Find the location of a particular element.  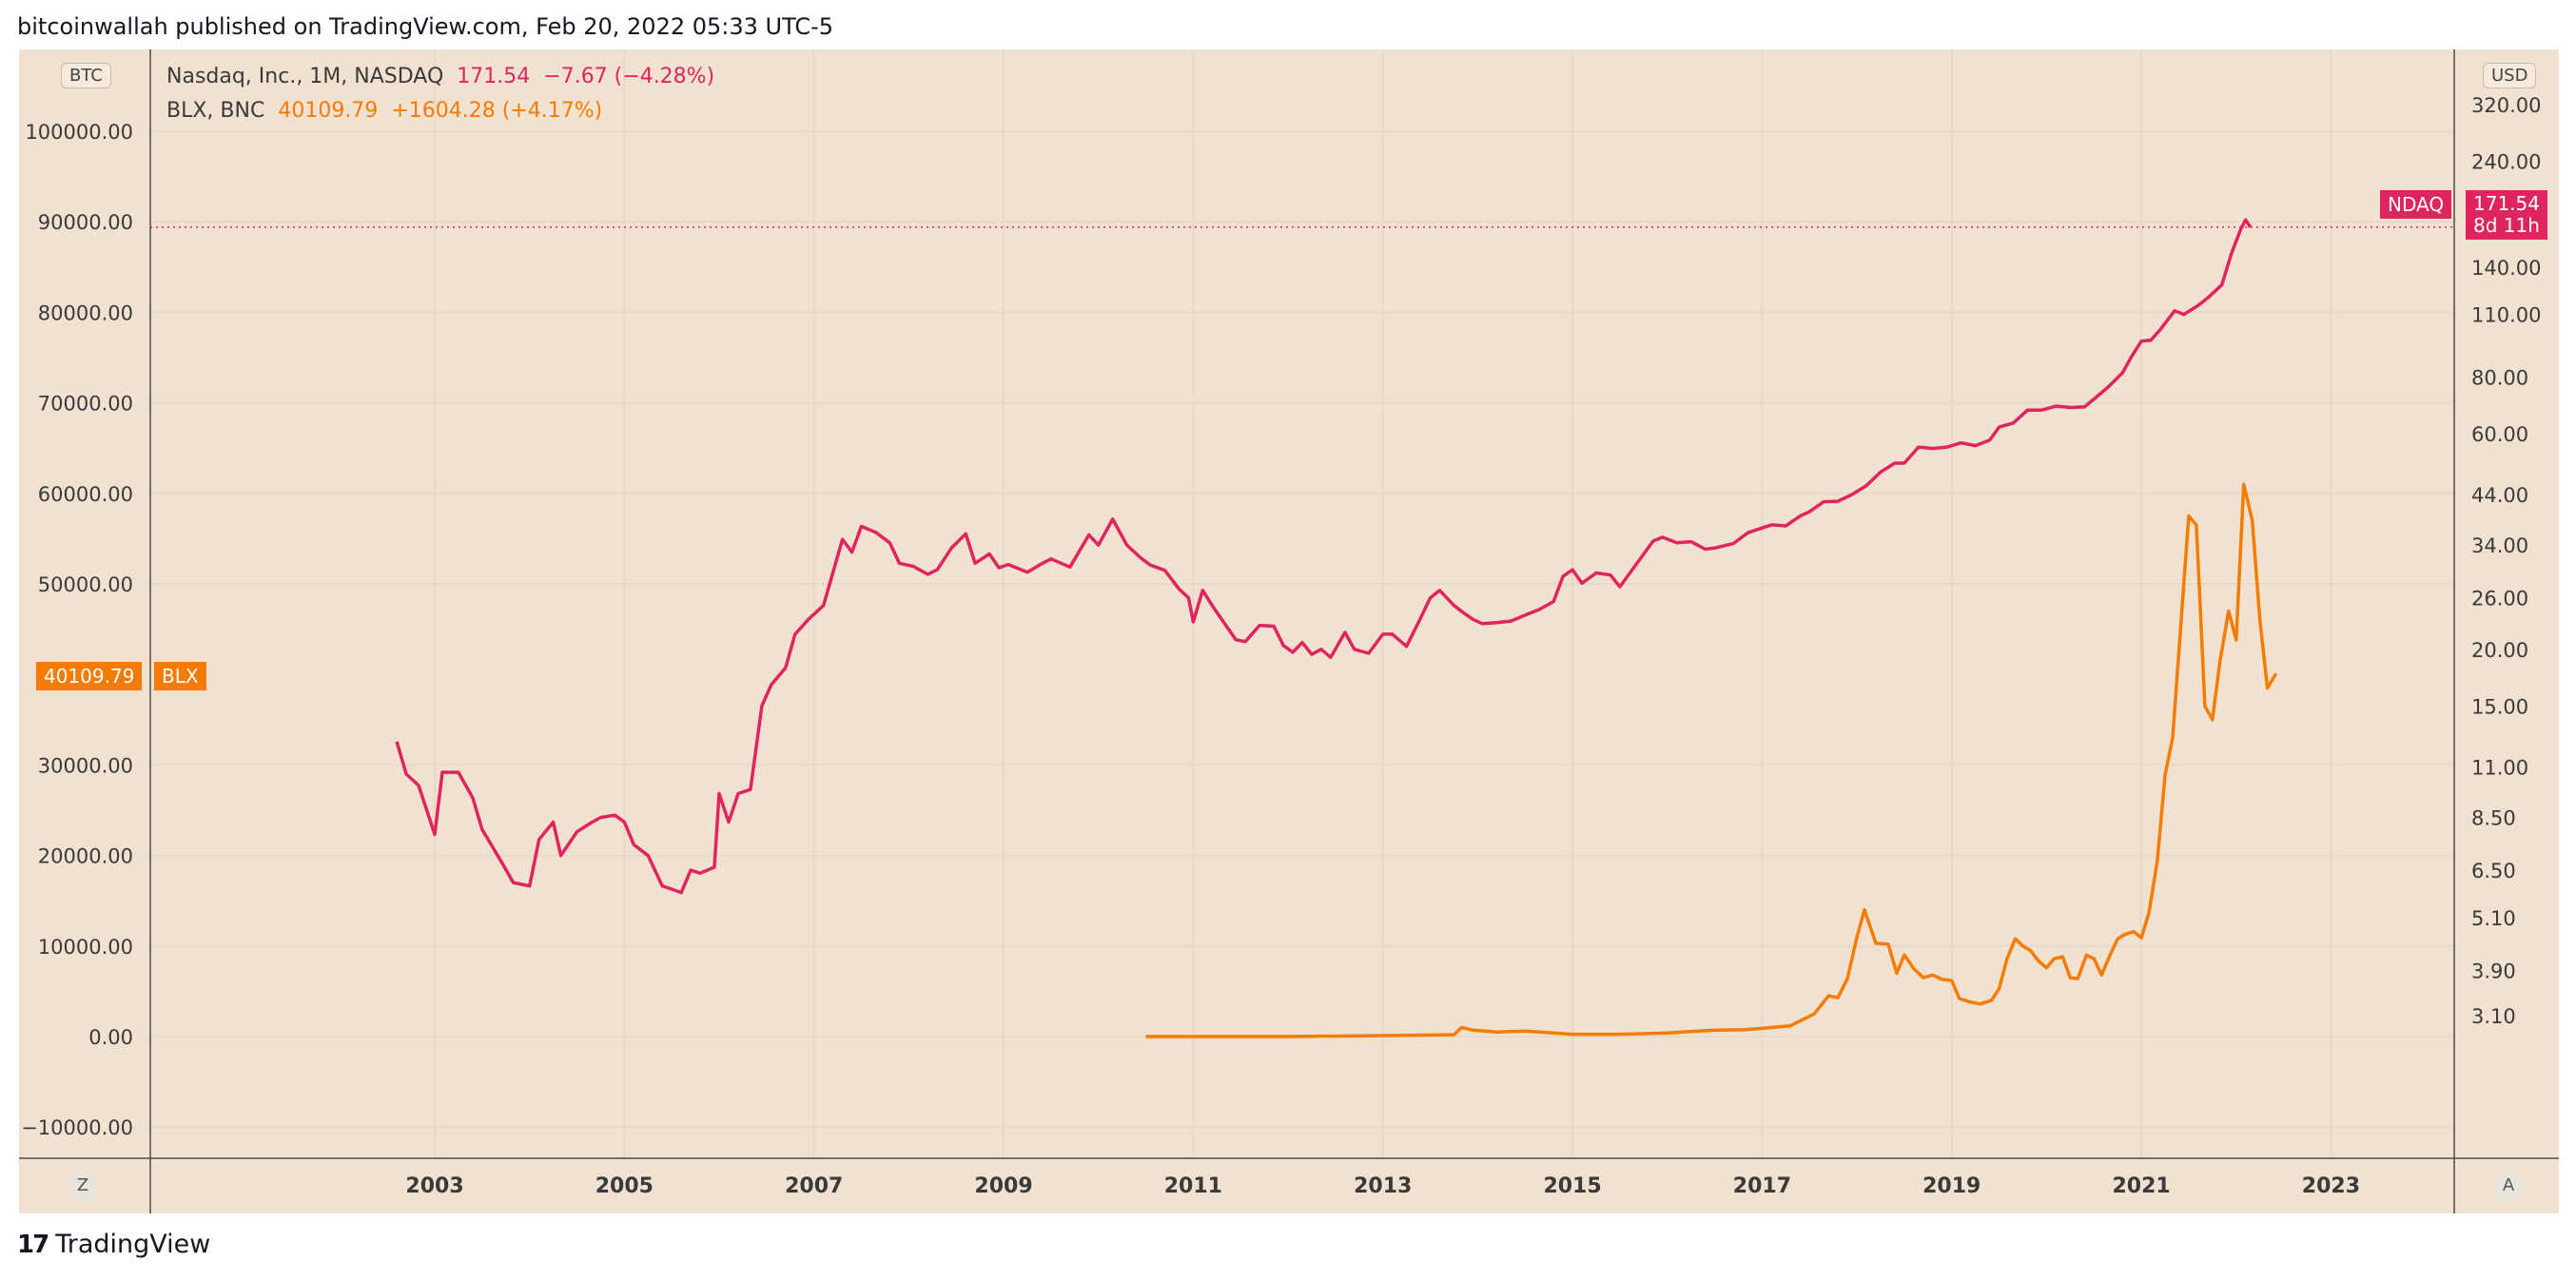

legend-ndaq-name: Nasdaq, Inc., 1M, NASDAQ is located at coordinates (305, 76).